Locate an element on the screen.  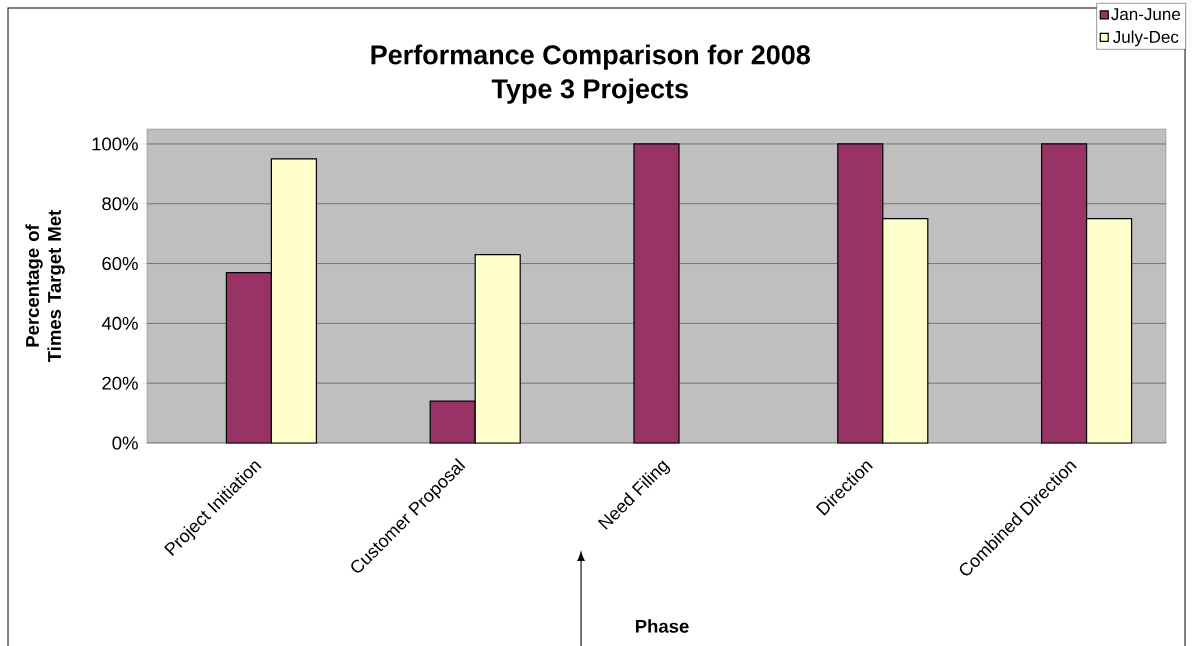
y-tick-label: 0% is located at coordinates (125, 443).